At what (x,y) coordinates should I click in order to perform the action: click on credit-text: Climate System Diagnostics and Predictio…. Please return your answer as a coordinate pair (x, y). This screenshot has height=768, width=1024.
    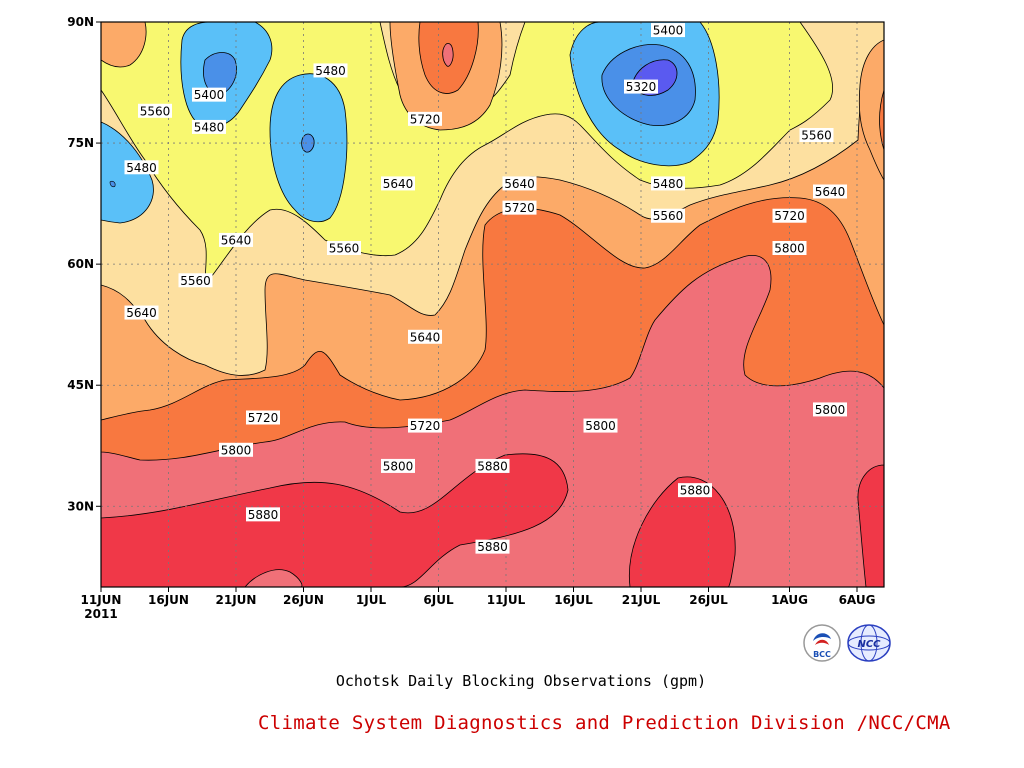
    Looking at the image, I should click on (604, 723).